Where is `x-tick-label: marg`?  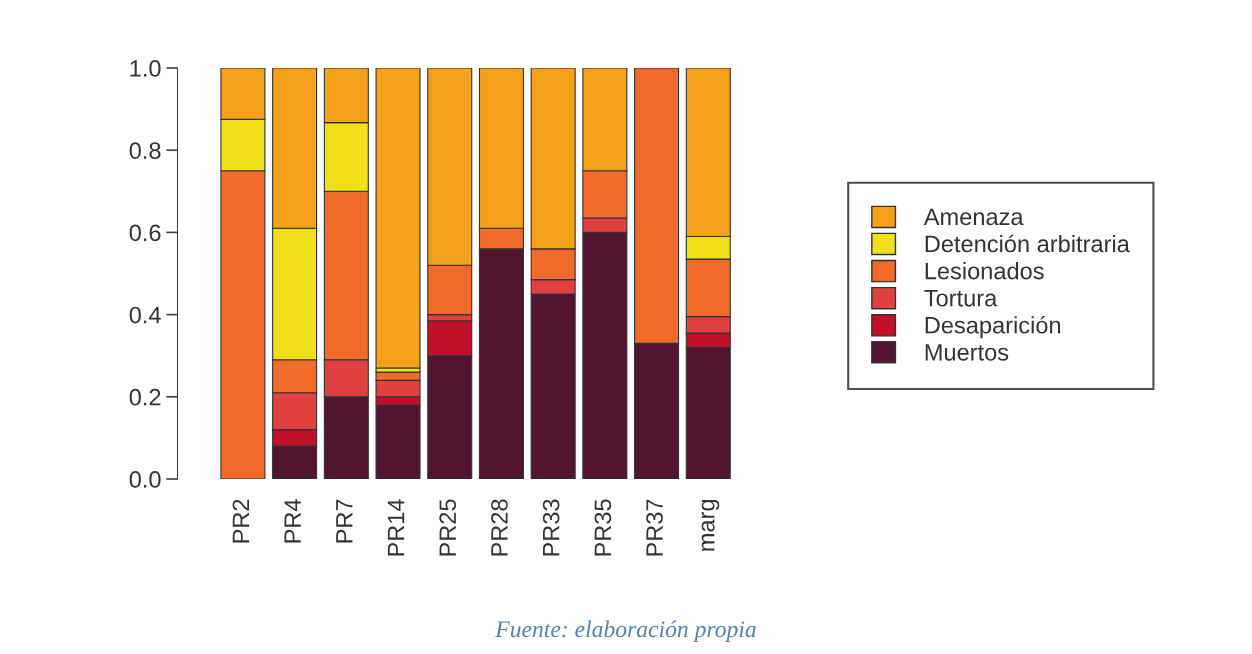
x-tick-label: marg is located at coordinates (710, 525).